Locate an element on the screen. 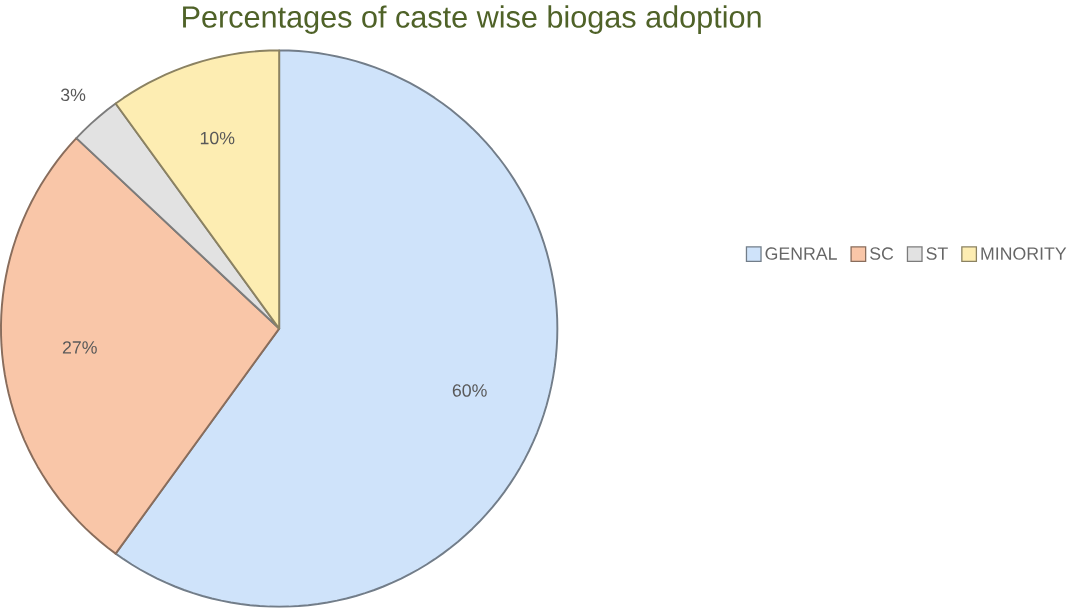  legend-label: ST is located at coordinates (937, 253).